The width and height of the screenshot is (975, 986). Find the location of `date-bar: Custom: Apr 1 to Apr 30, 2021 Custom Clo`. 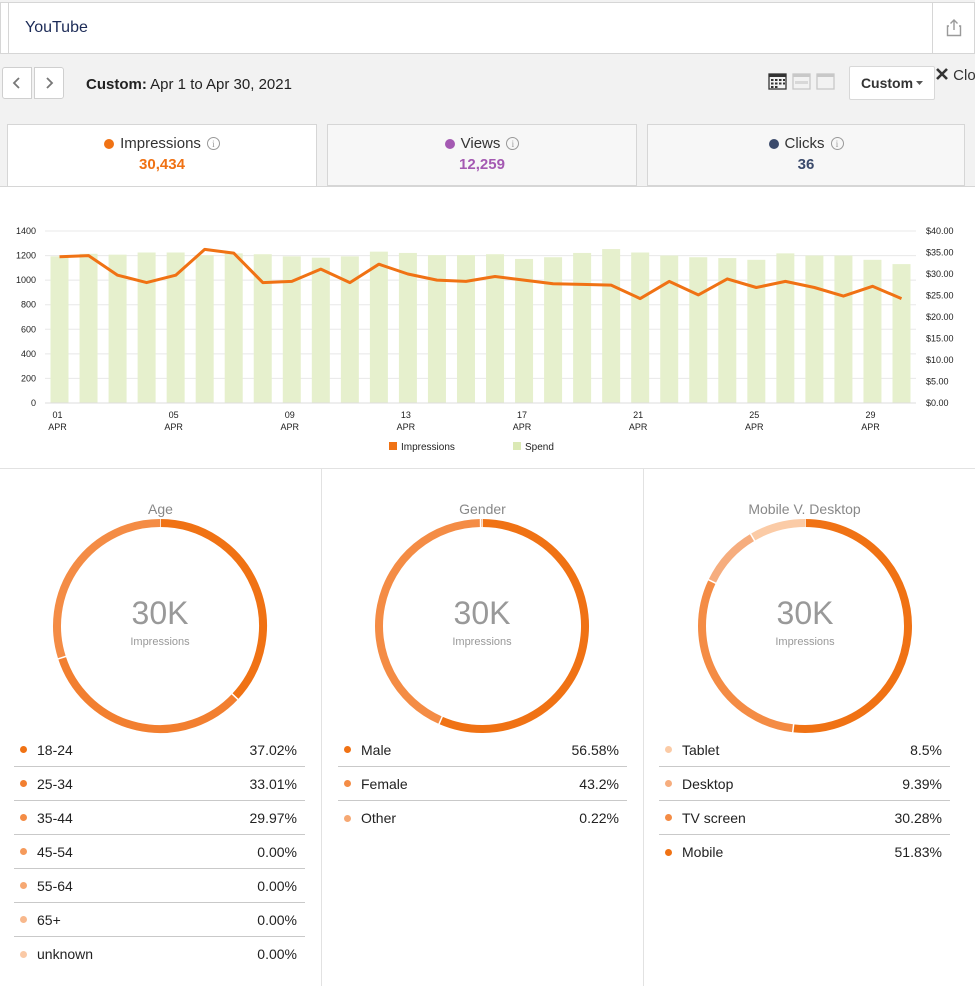

date-bar: Custom: Apr 1 to Apr 30, 2021 Custom Clo is located at coordinates (487, 84).